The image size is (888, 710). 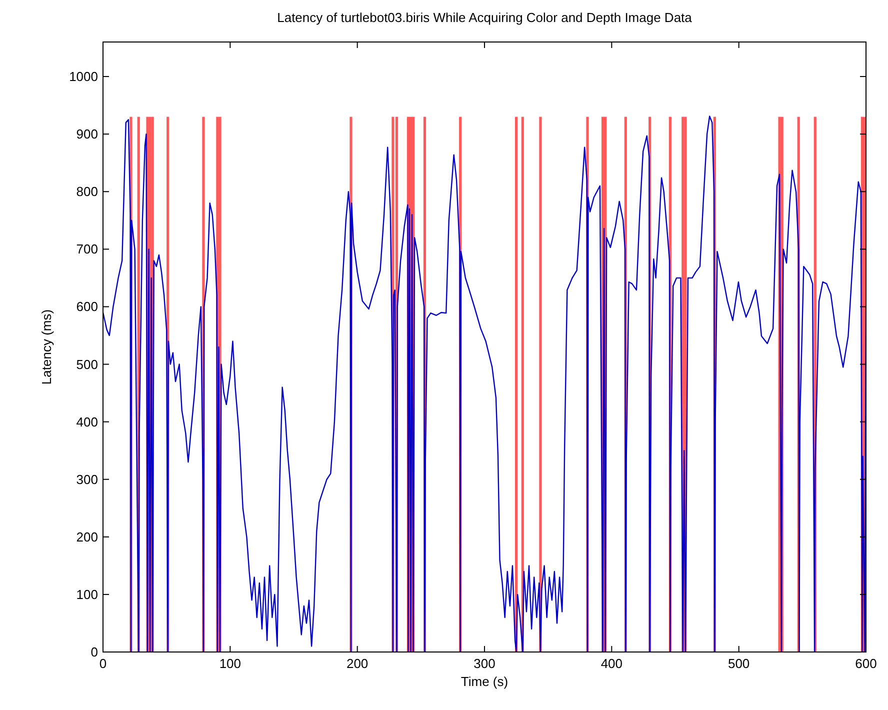 I want to click on y-tick-label: 400, so click(x=87, y=422).